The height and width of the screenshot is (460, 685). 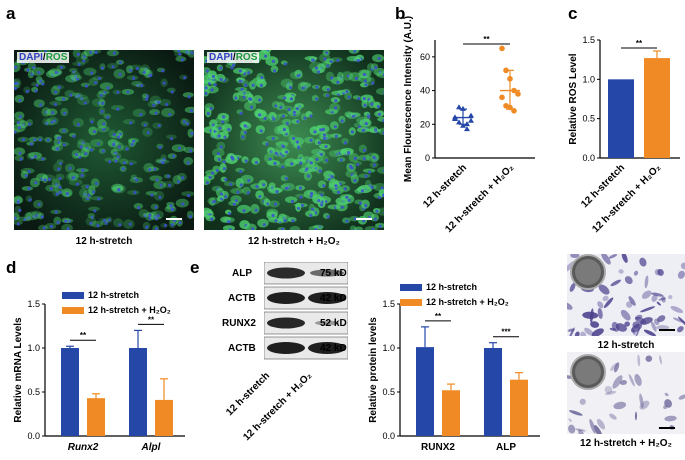 I want to click on blot-kd-label: 75 kD, so click(x=333, y=273).